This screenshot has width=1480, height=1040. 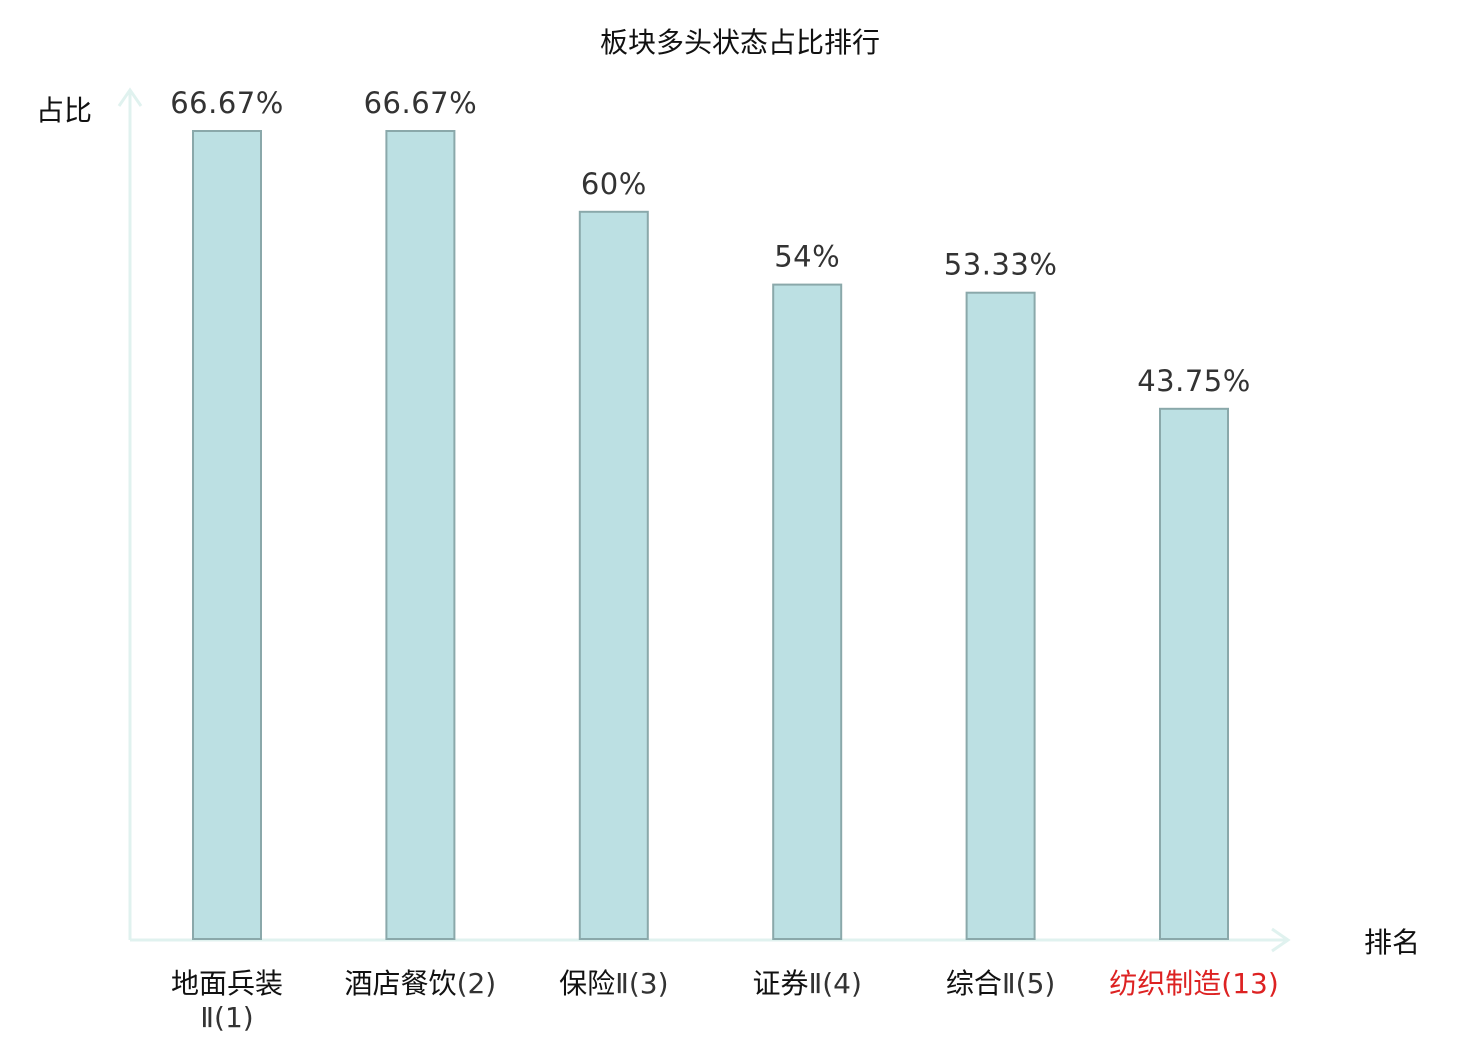 What do you see at coordinates (1249, 983) in the screenshot?
I see `x-tick-label-suffix: (13)` at bounding box center [1249, 983].